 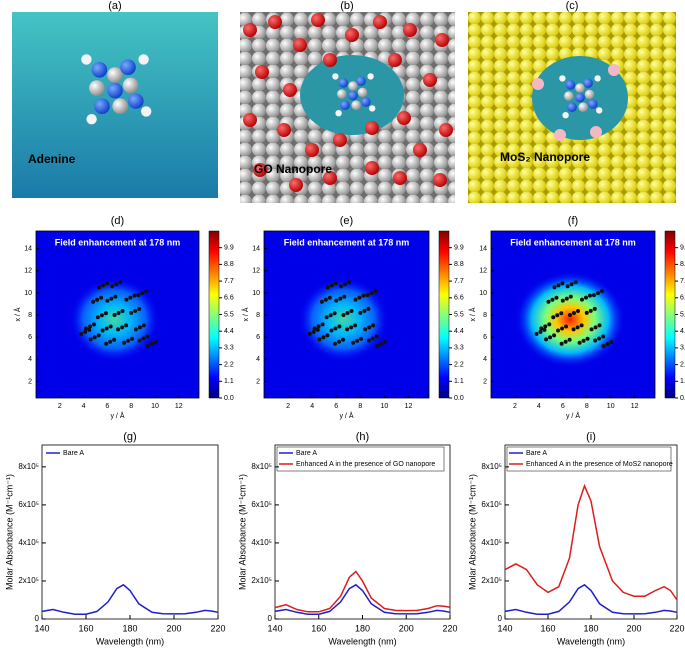 I want to click on x-tick-label: 140, so click(x=274, y=628).